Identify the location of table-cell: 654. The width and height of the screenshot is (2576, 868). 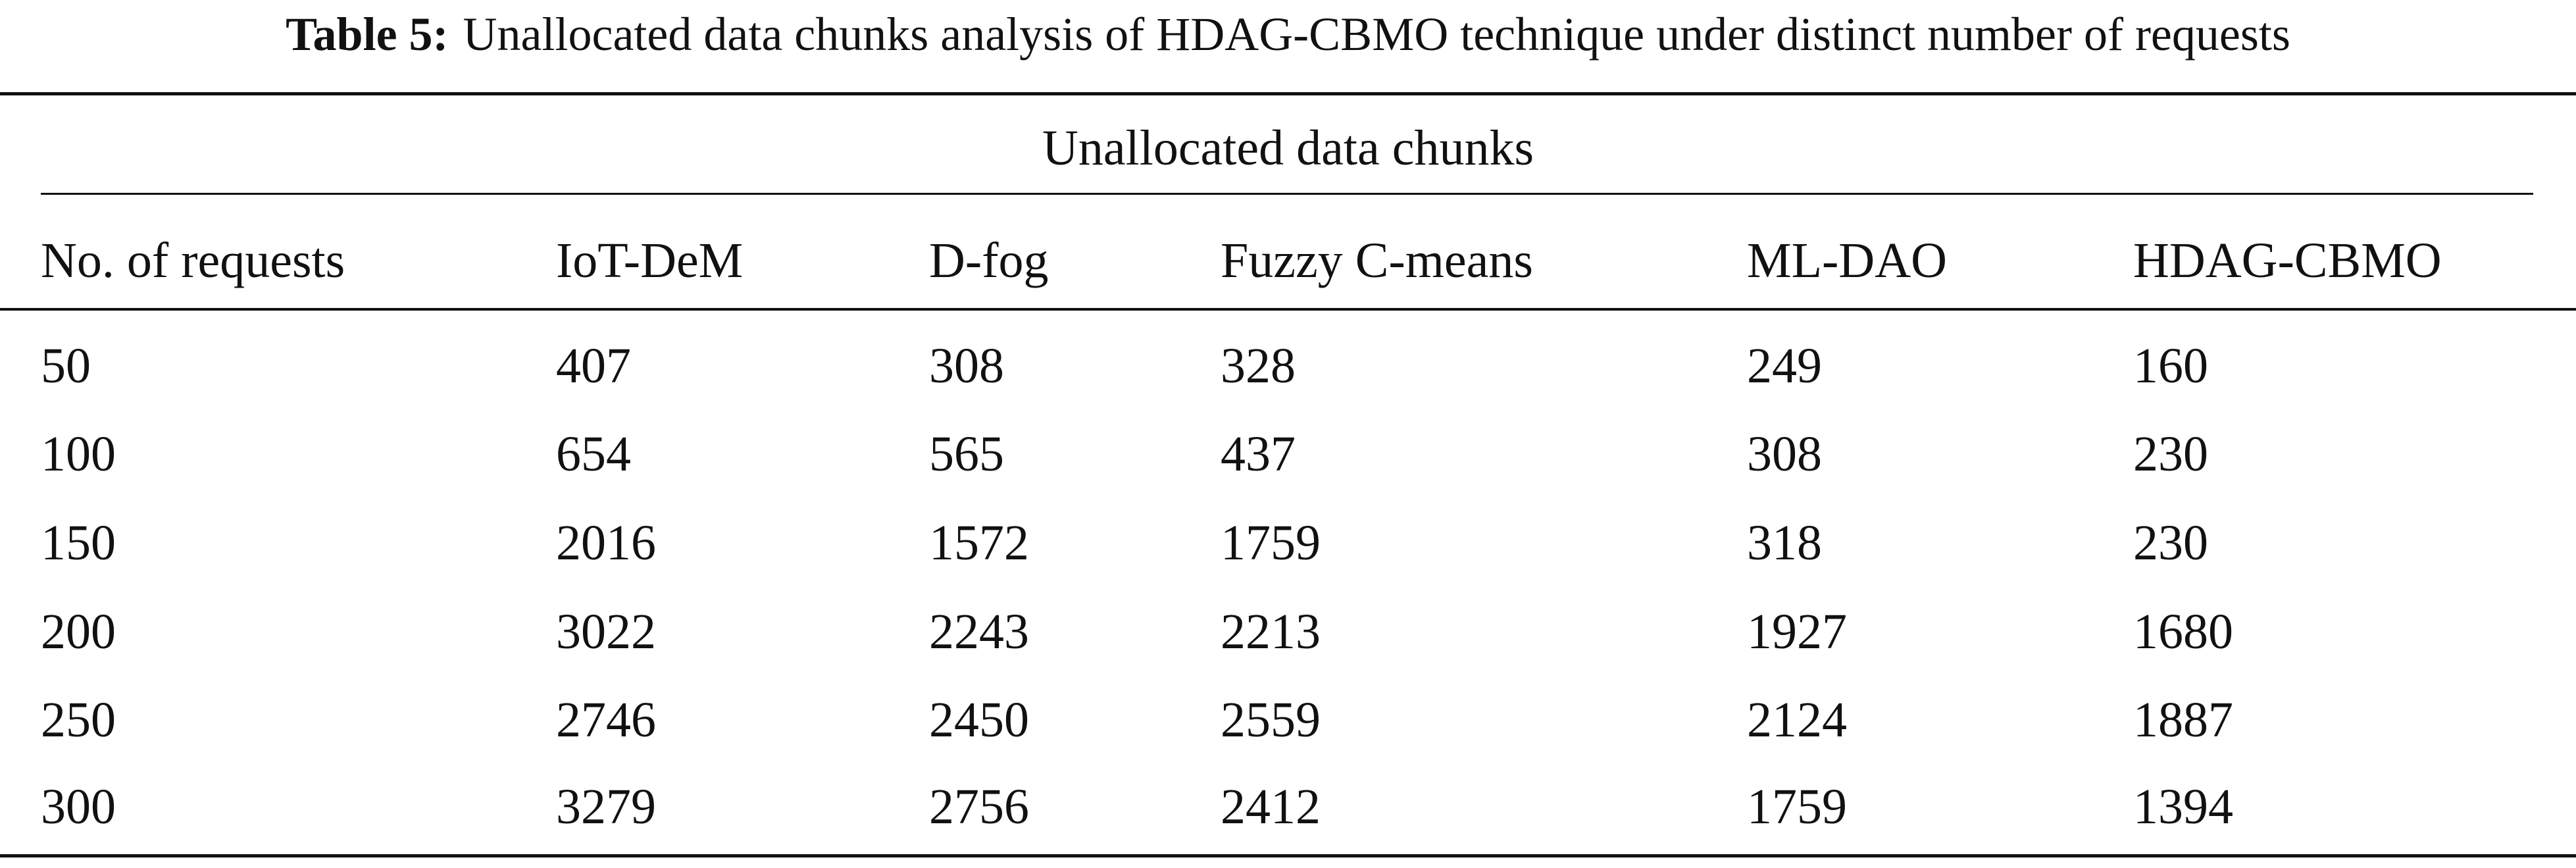
(593, 454).